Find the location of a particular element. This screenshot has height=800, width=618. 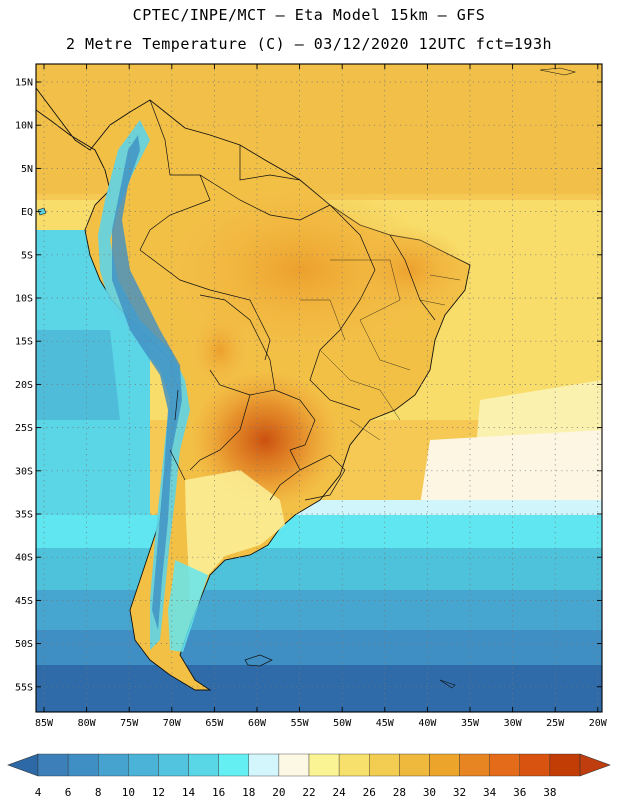

colorbar-label: 38 is located at coordinates (549, 792).